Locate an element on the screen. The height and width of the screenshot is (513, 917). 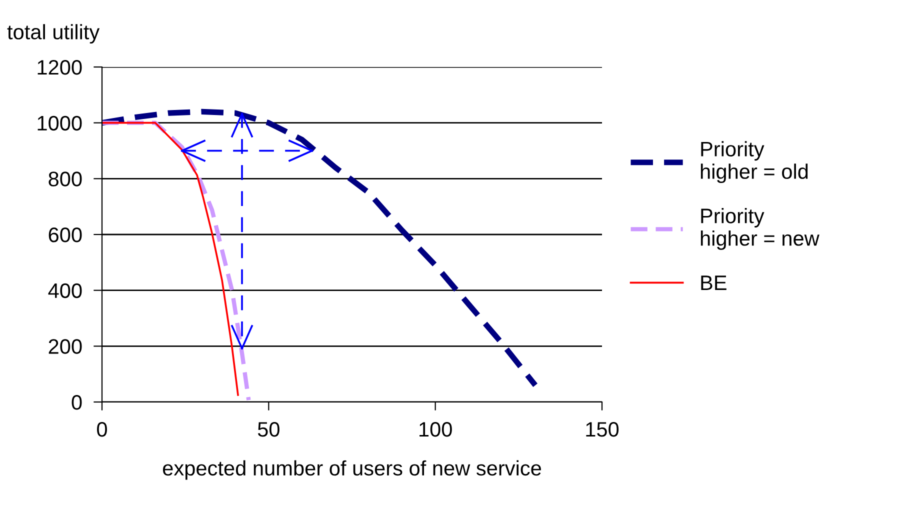
legend-label: Priority higher = new is located at coordinates (760, 229).